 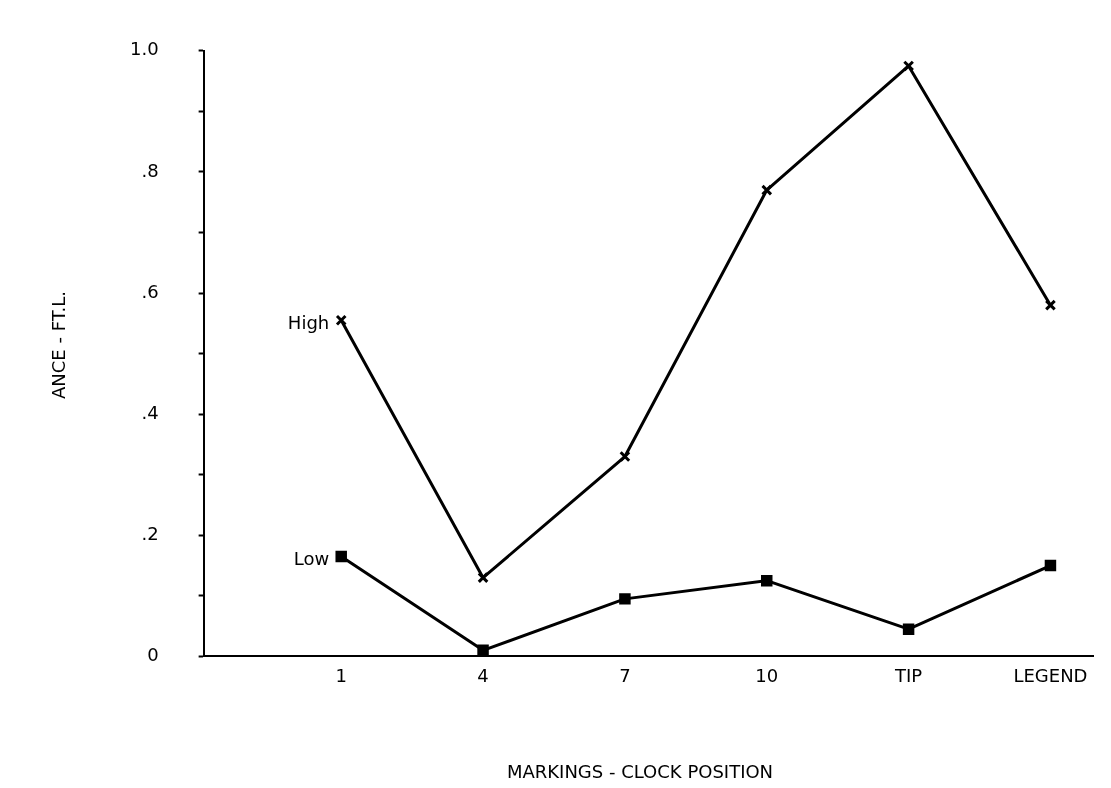 I want to click on x-tick-label: 7, so click(x=625, y=675).